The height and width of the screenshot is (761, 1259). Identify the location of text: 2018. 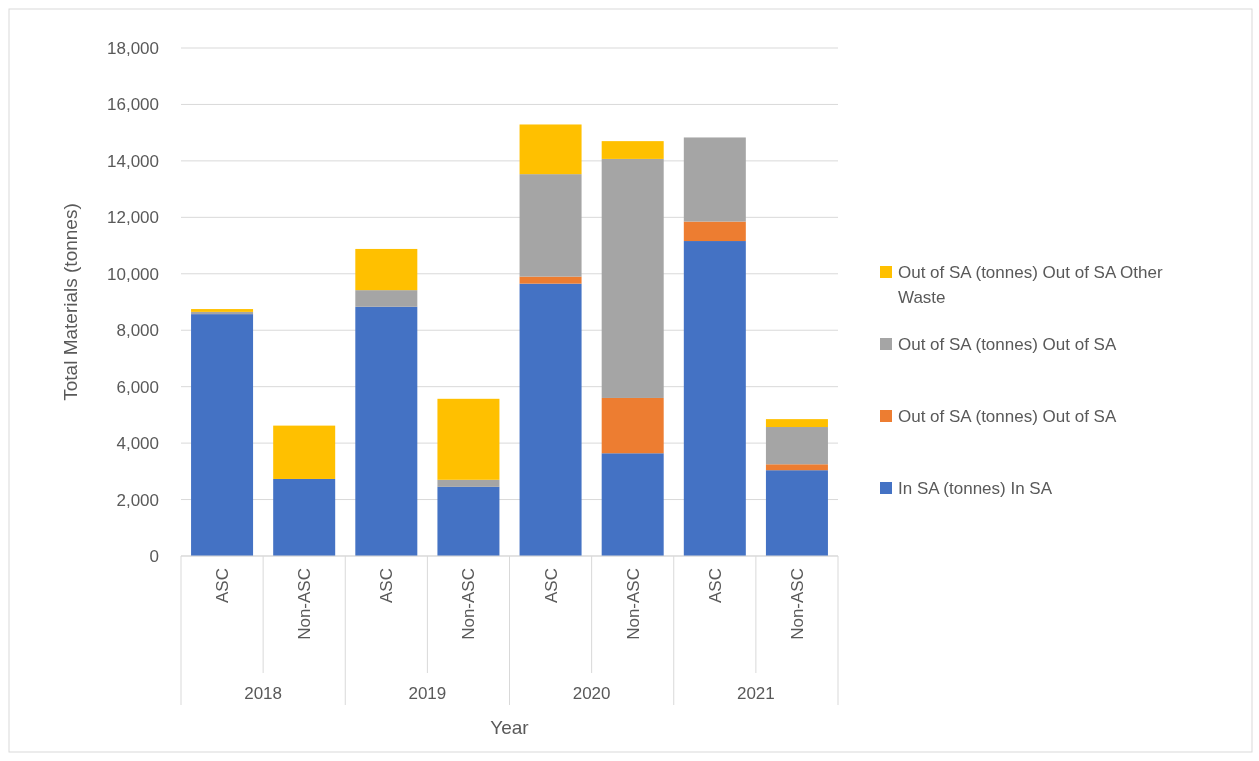
(263, 693).